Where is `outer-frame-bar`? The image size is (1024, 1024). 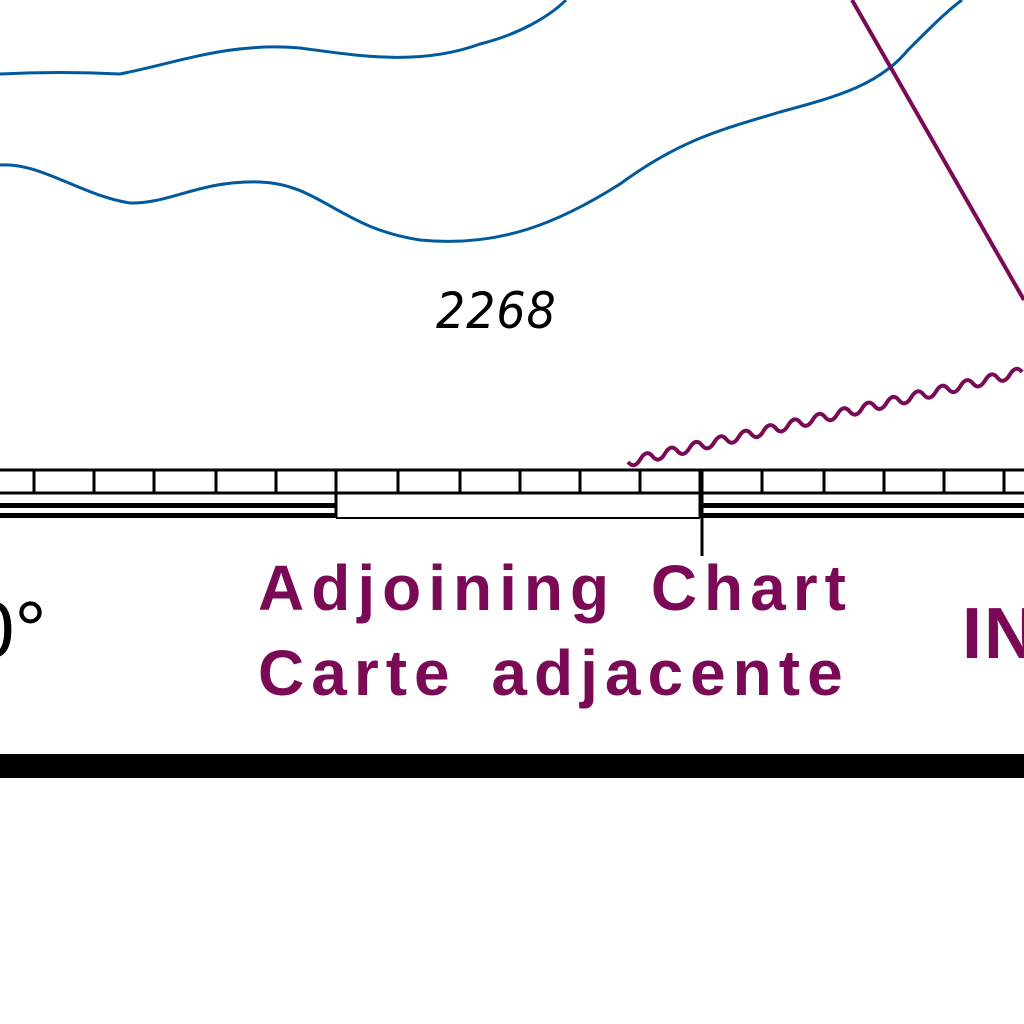 outer-frame-bar is located at coordinates (512, 766).